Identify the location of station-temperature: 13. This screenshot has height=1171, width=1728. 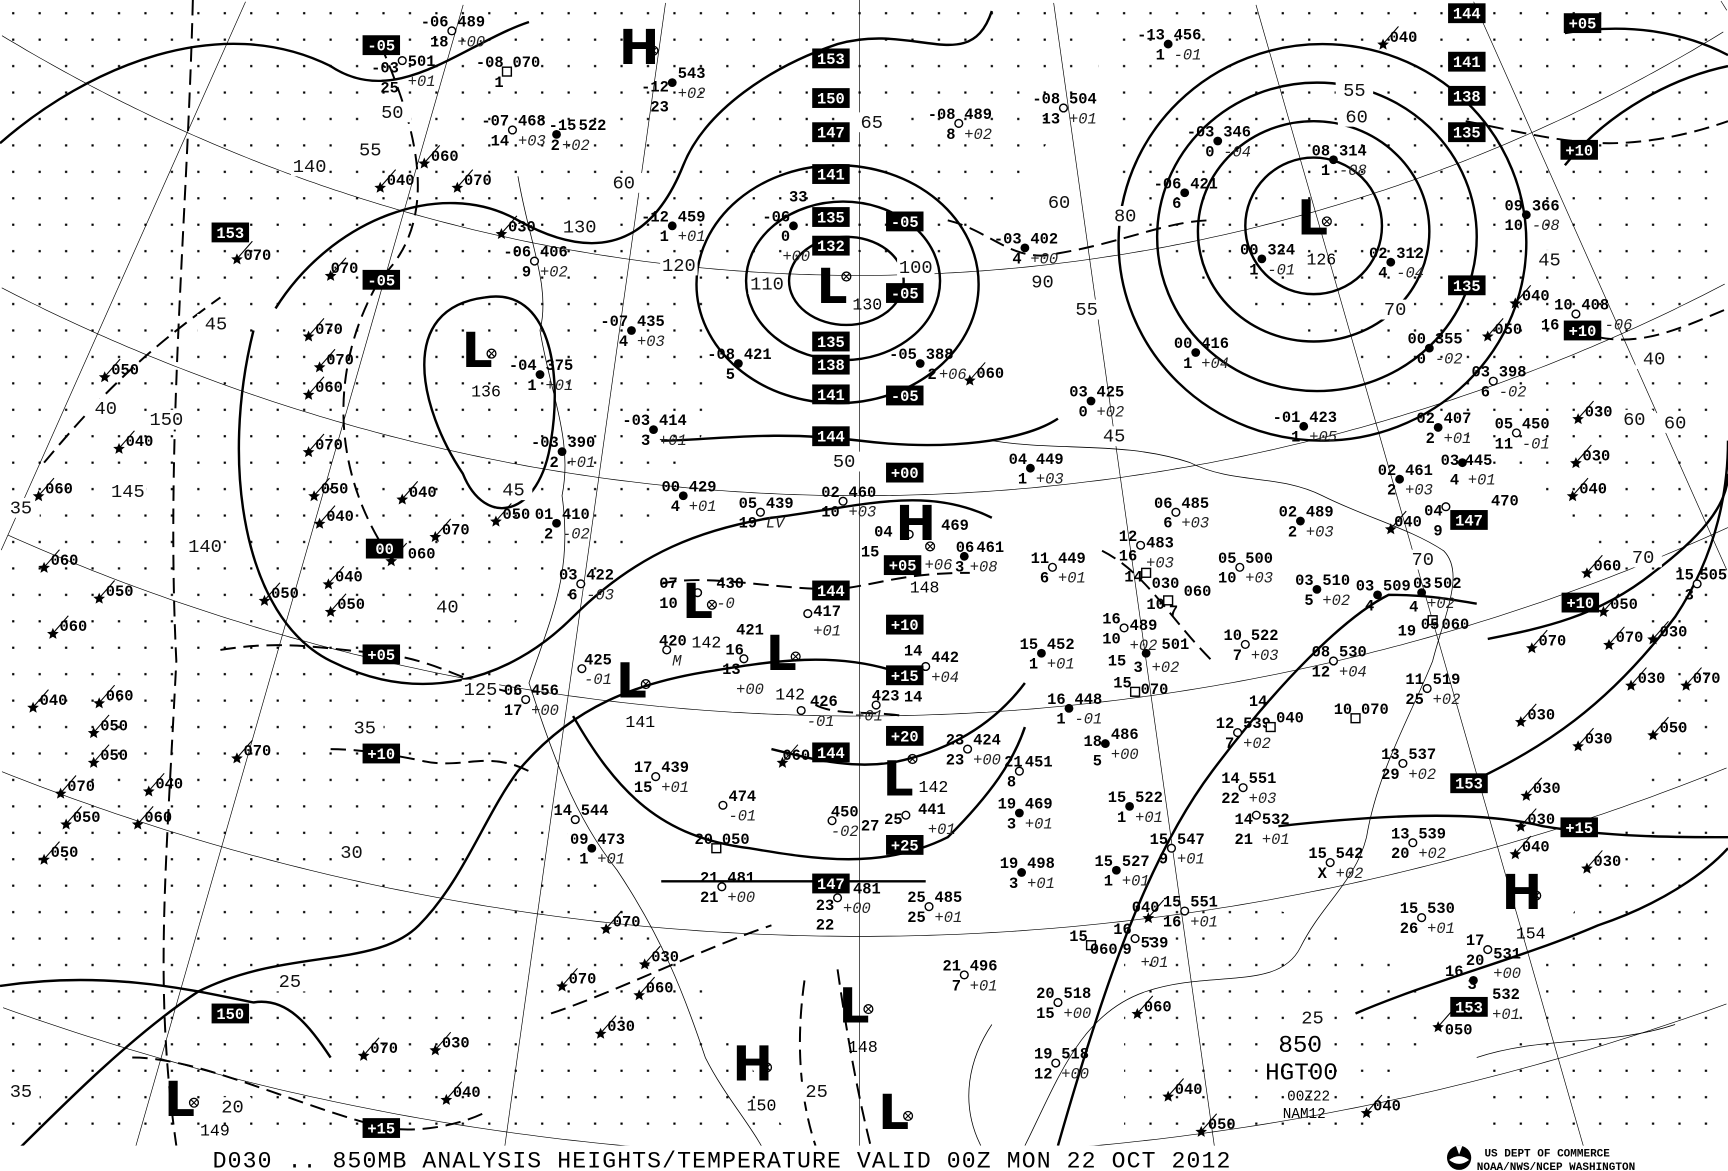
(1400, 834).